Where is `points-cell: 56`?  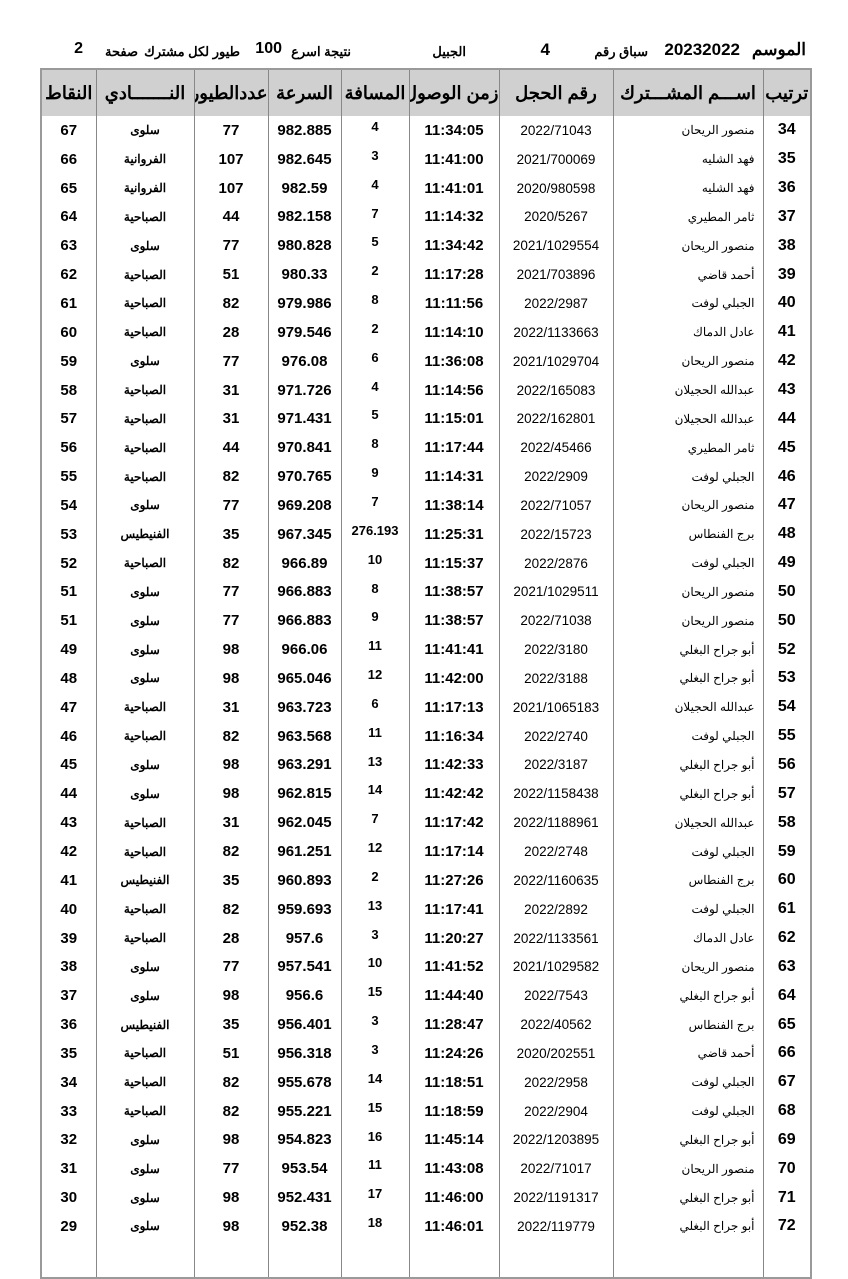 points-cell: 56 is located at coordinates (68, 448).